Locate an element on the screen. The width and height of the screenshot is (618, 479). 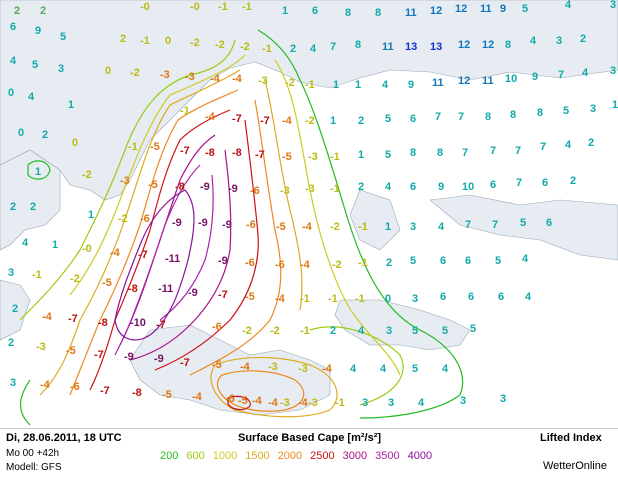
lifted-index-value: 13 is located at coordinates (436, 47).